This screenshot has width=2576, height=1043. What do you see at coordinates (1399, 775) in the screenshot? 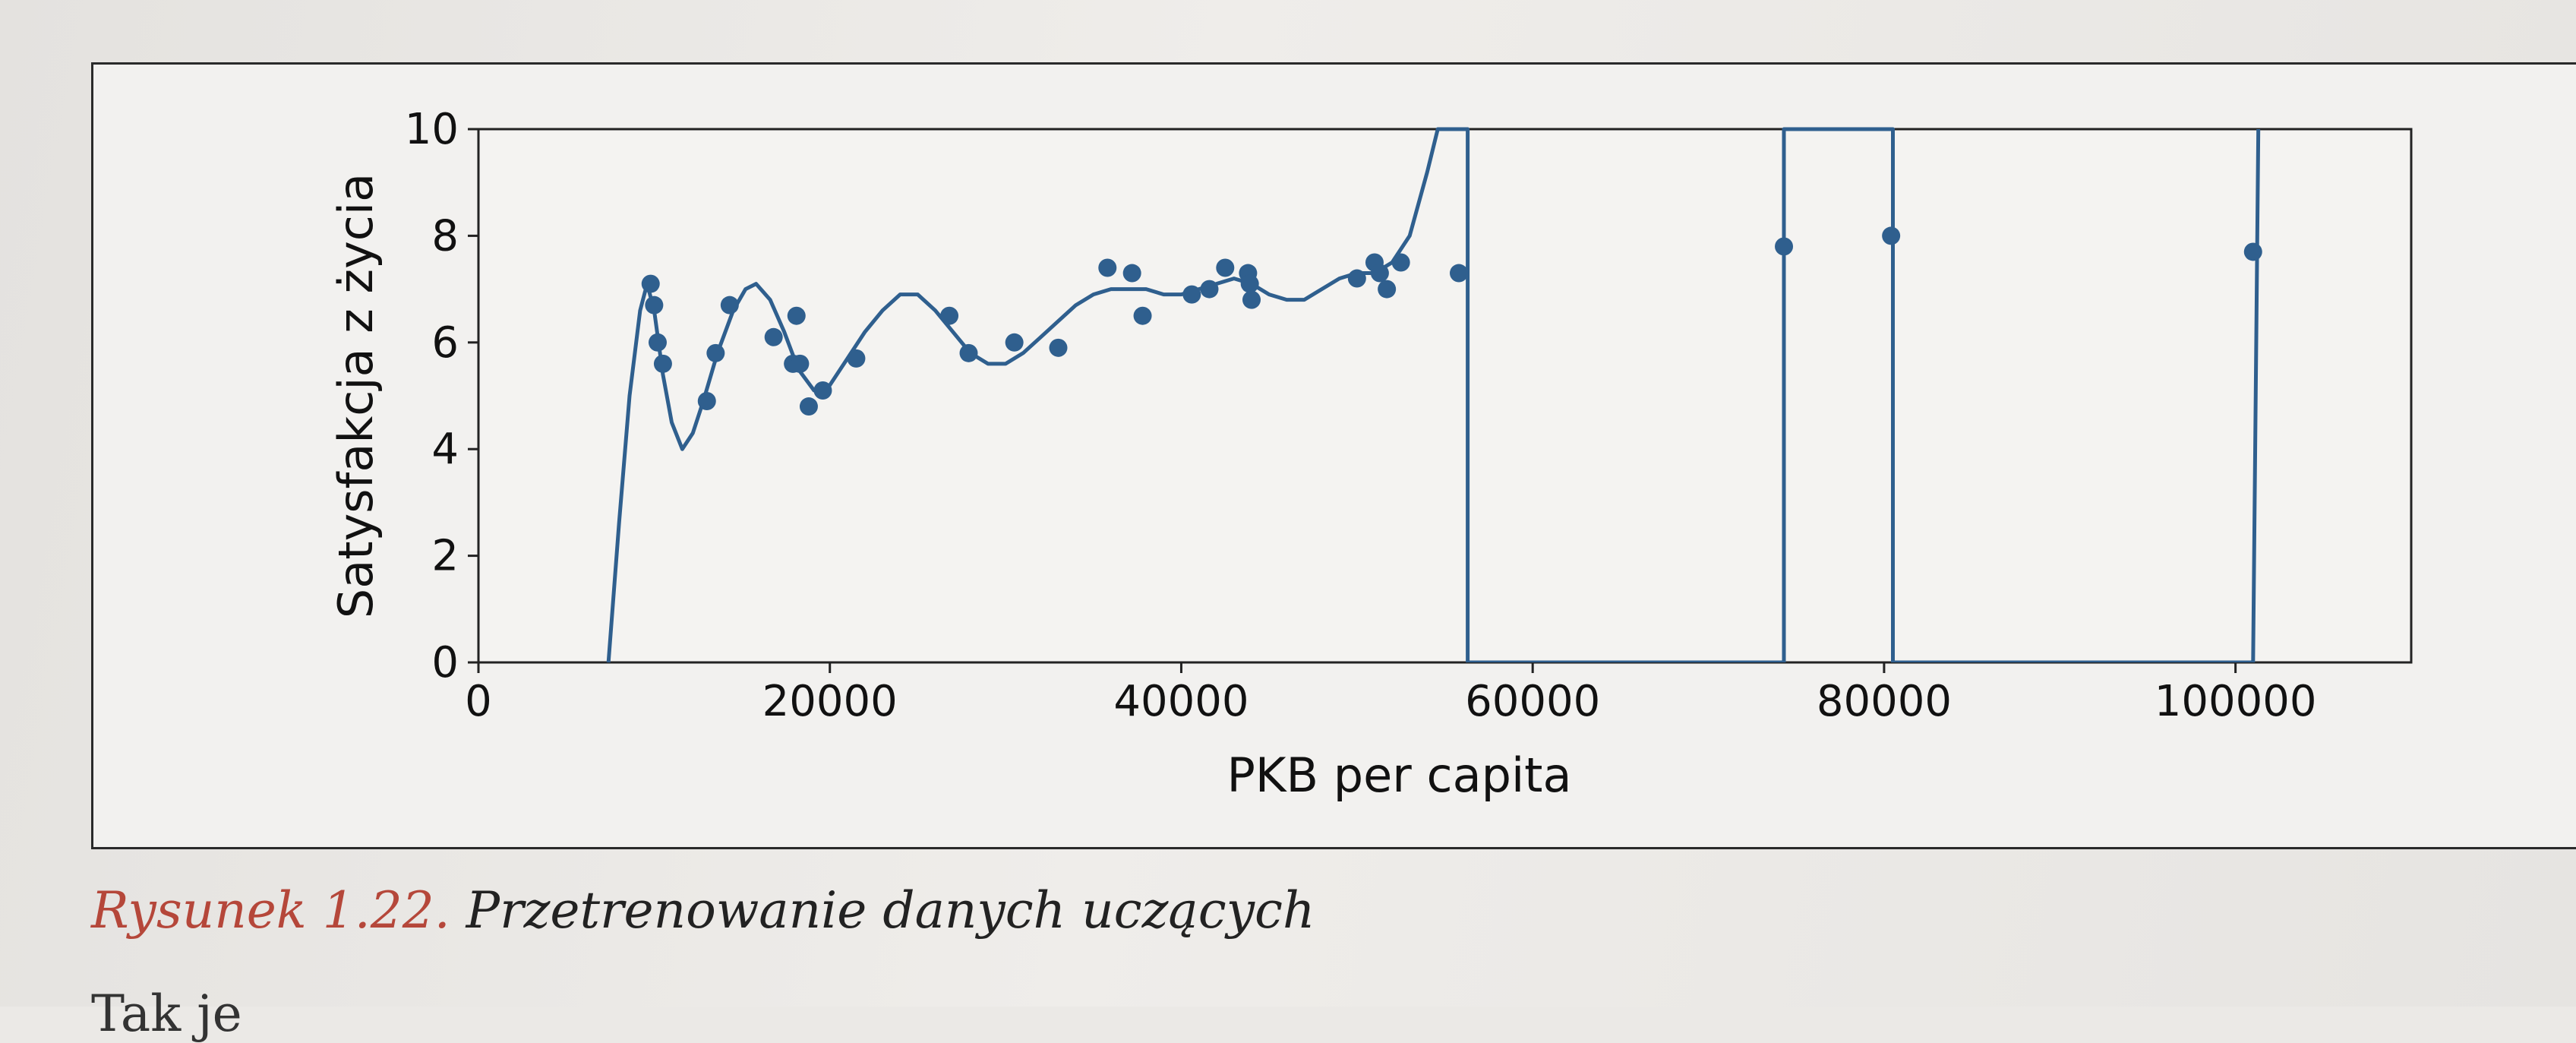
I see `x-axis-label: PKB per capita` at bounding box center [1399, 775].